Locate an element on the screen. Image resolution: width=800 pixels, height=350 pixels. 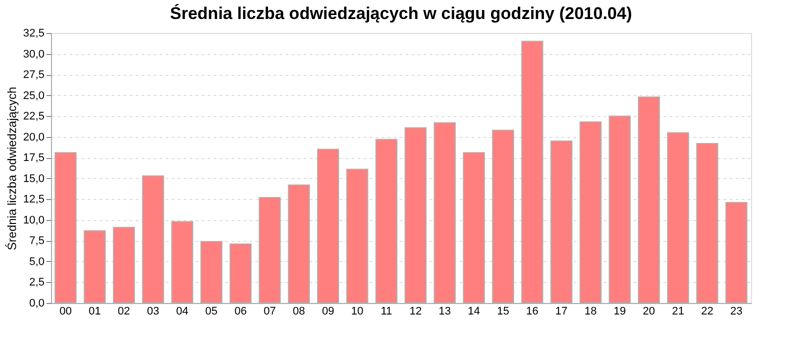
x-tick-label: 10 is located at coordinates (357, 312).